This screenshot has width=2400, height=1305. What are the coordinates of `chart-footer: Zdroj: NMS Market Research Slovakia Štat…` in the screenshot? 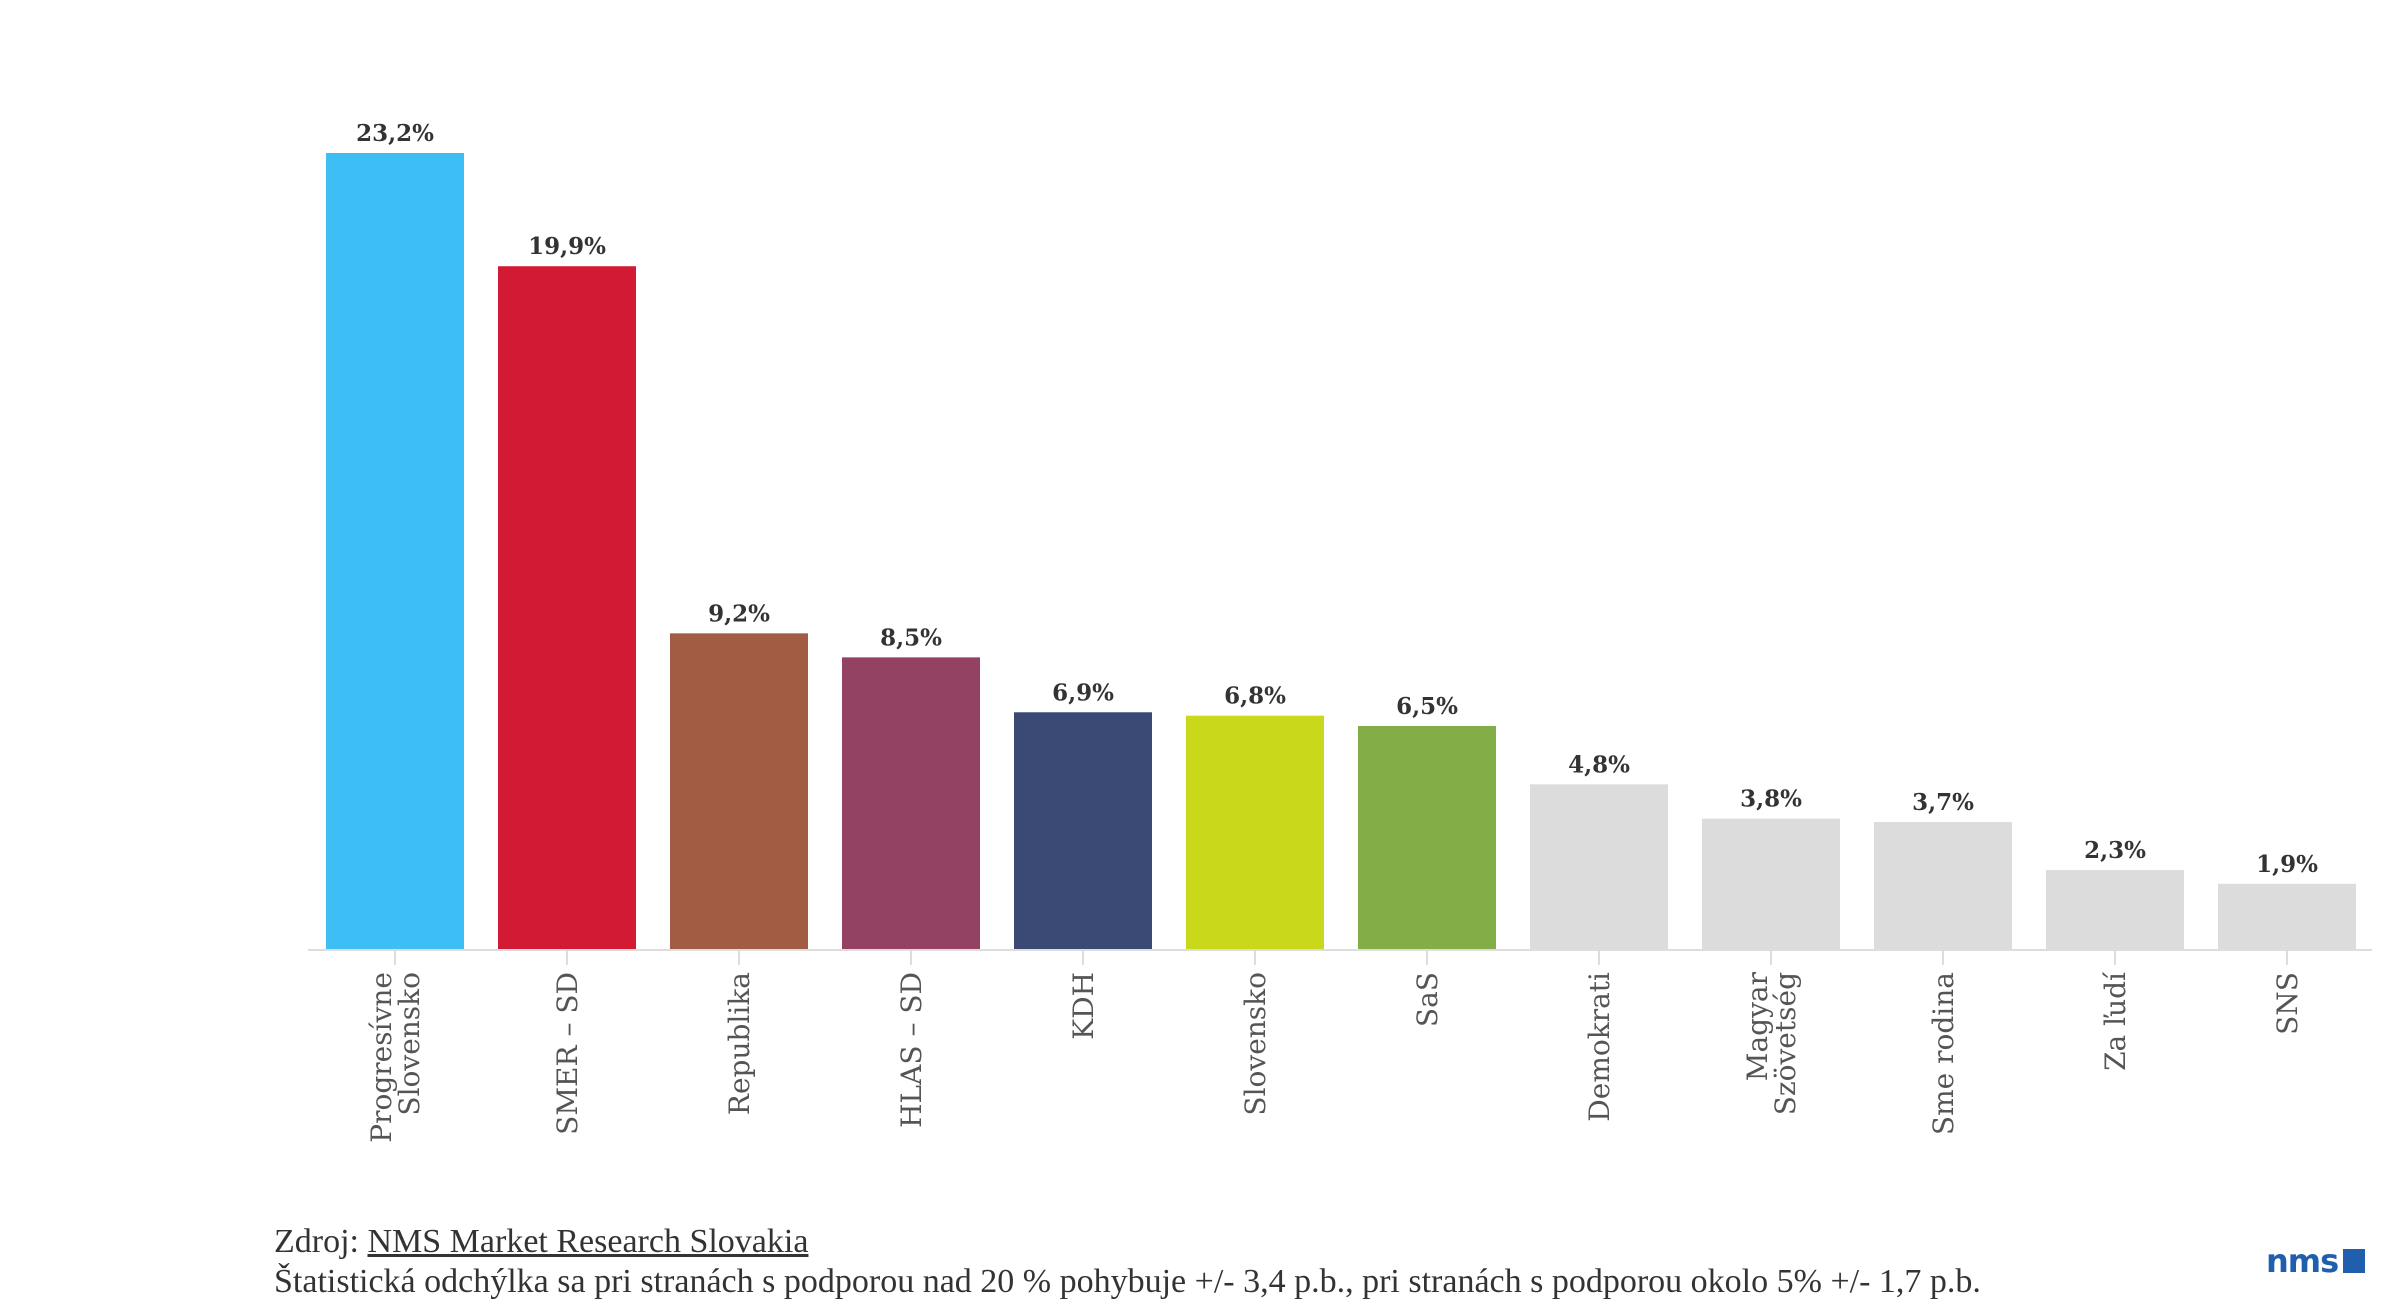 It's located at (1127, 1262).